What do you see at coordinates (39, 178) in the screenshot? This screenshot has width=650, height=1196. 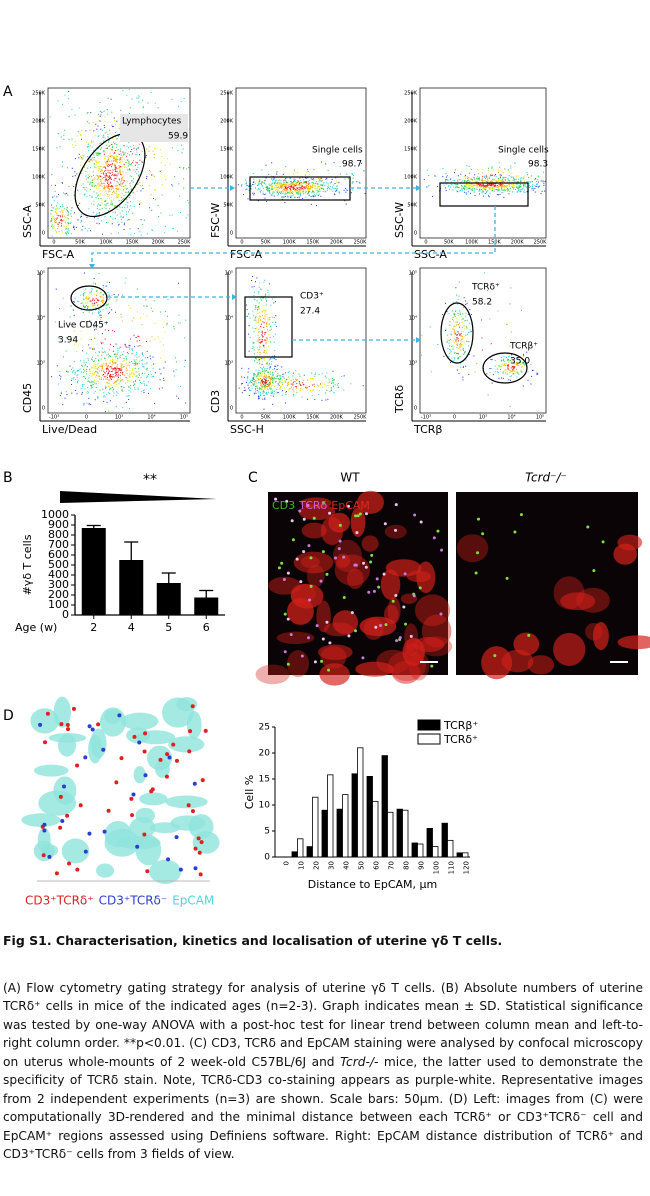 I see `y-tick-label: 100K` at bounding box center [39, 178].